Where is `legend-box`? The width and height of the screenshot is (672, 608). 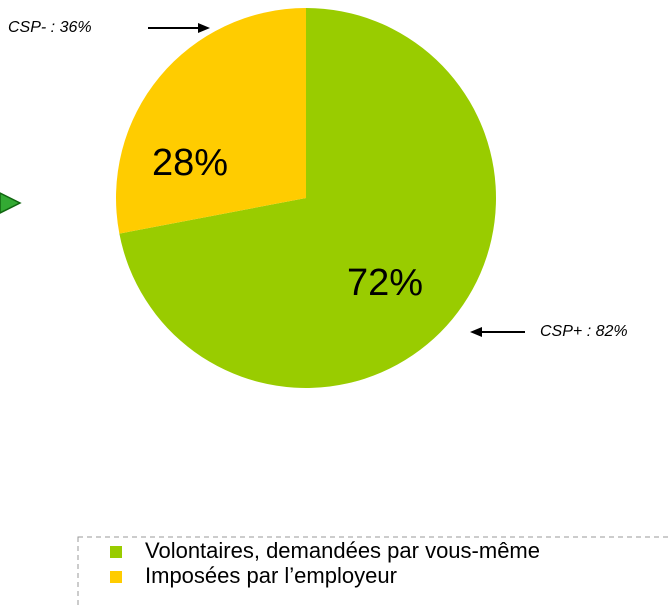
legend-box is located at coordinates (374, 572).